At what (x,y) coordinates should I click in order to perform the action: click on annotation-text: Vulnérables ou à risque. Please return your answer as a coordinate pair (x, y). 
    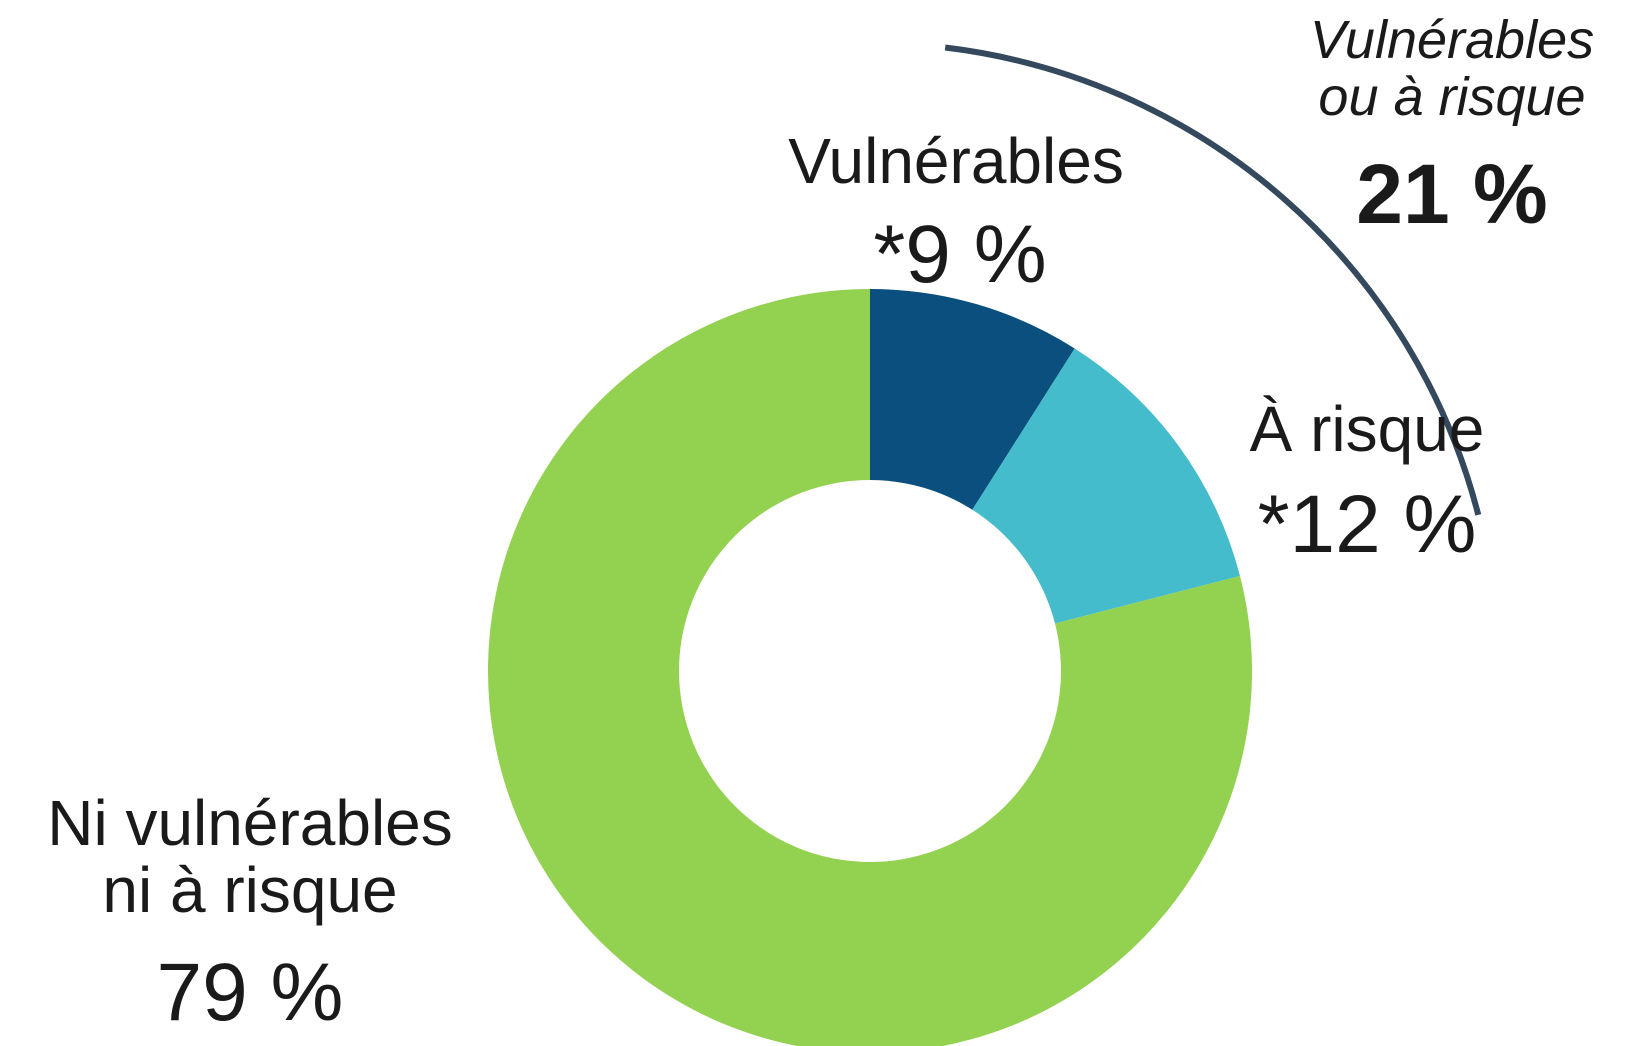
    Looking at the image, I should click on (1452, 68).